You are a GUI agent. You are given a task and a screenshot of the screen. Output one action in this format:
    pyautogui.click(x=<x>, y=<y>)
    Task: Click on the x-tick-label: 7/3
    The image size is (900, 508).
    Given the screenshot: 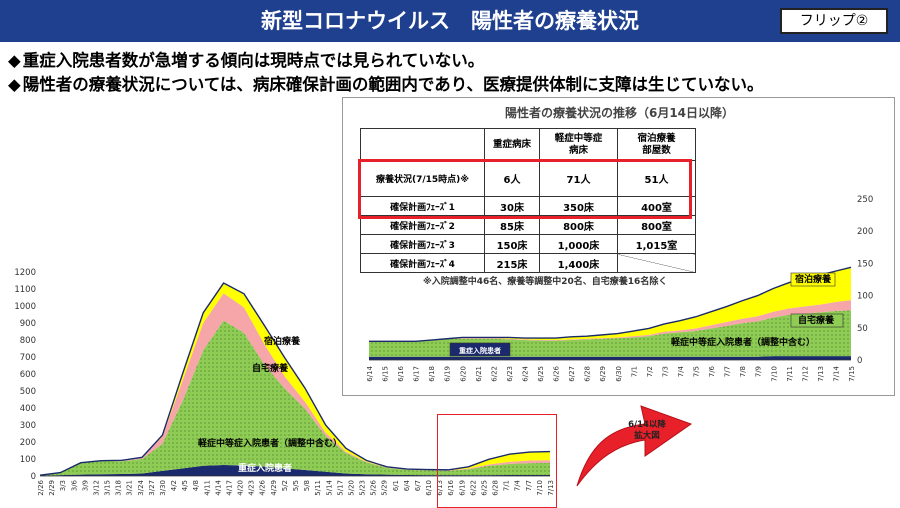 What is the action you would take?
    pyautogui.click(x=665, y=371)
    